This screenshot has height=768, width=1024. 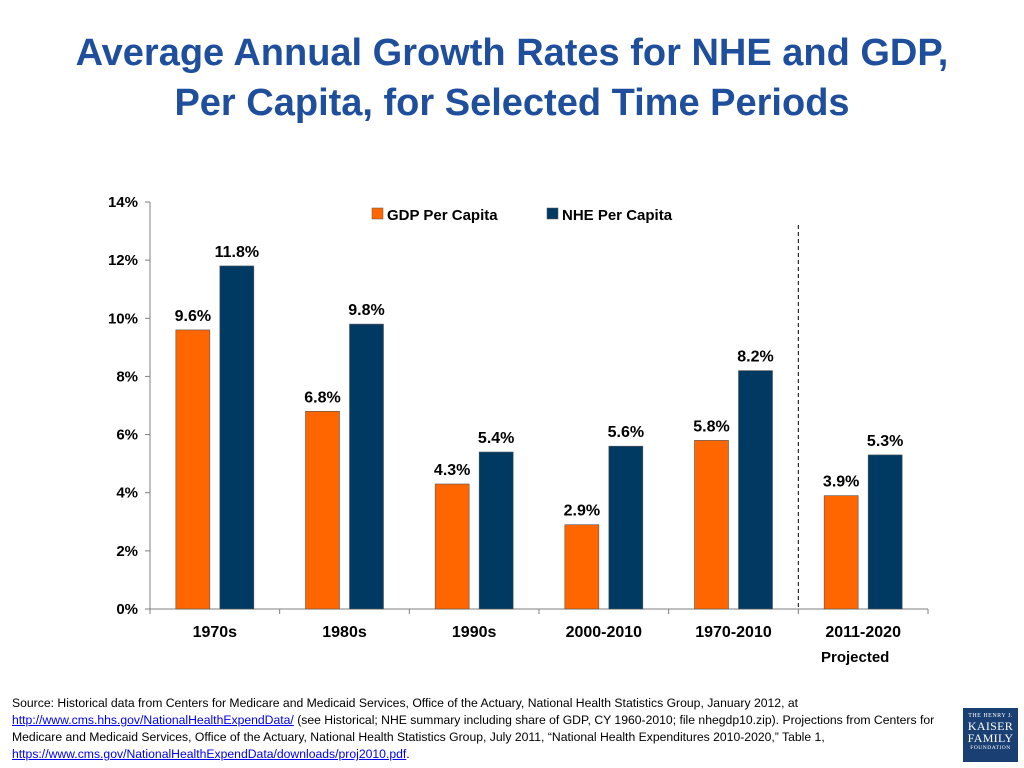 I want to click on projected-annotation: Projected, so click(x=855, y=657).